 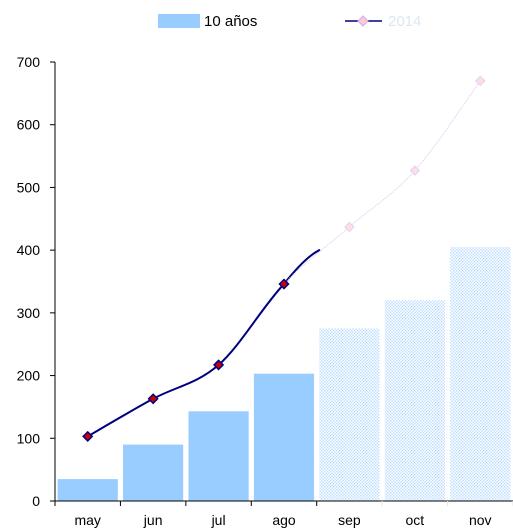 What do you see at coordinates (87, 520) in the screenshot?
I see `x-tick-label-may: may` at bounding box center [87, 520].